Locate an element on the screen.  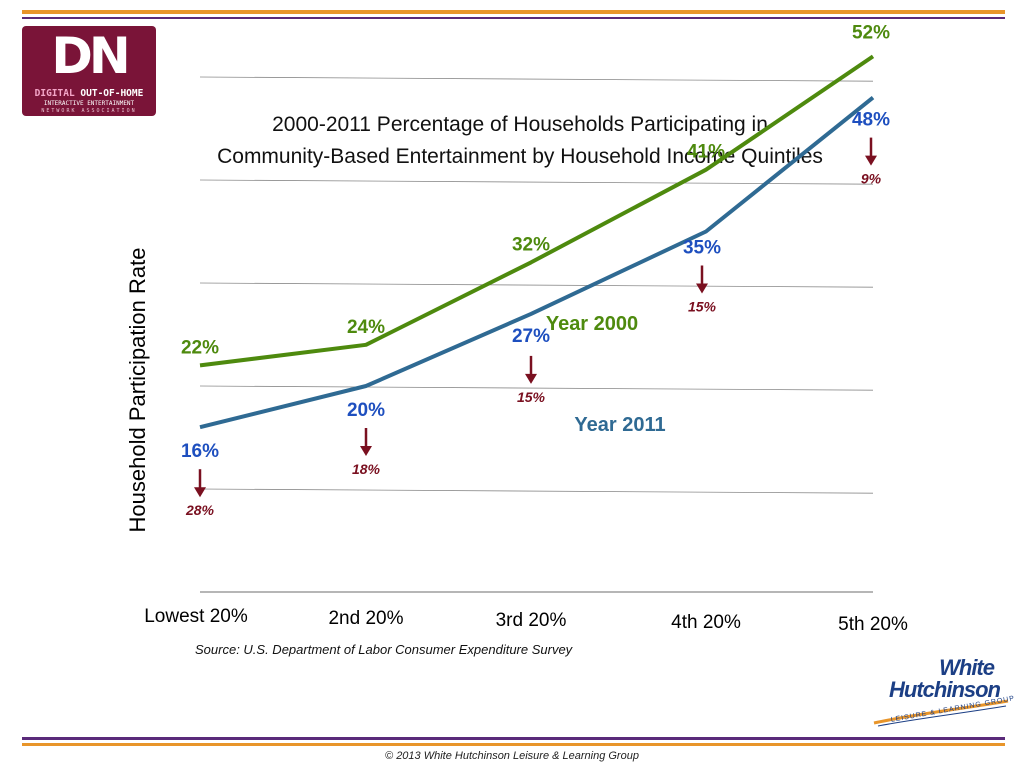
bottom-rule-purple is located at coordinates (513, 738).